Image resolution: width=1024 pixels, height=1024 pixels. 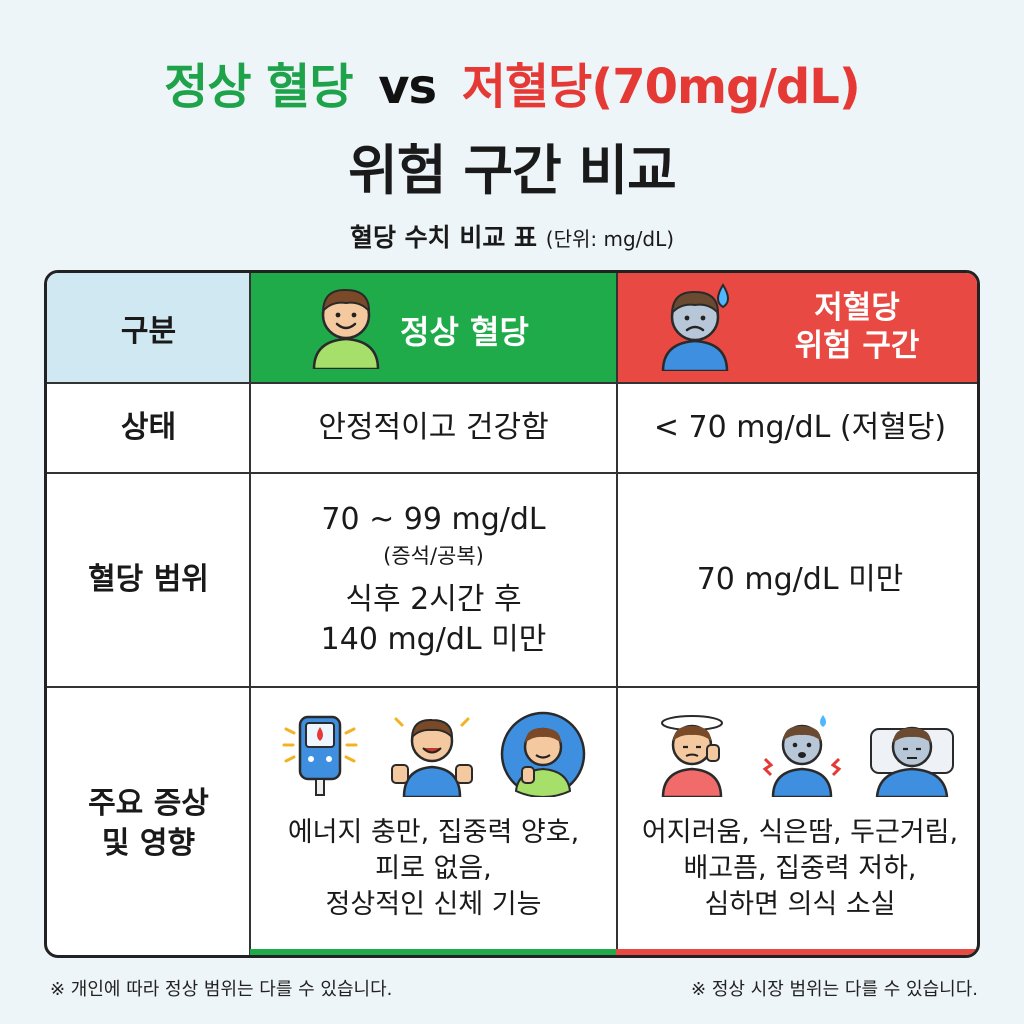 I want to click on subtitle-main: 혈당 수치 비교 표, so click(x=443, y=237).